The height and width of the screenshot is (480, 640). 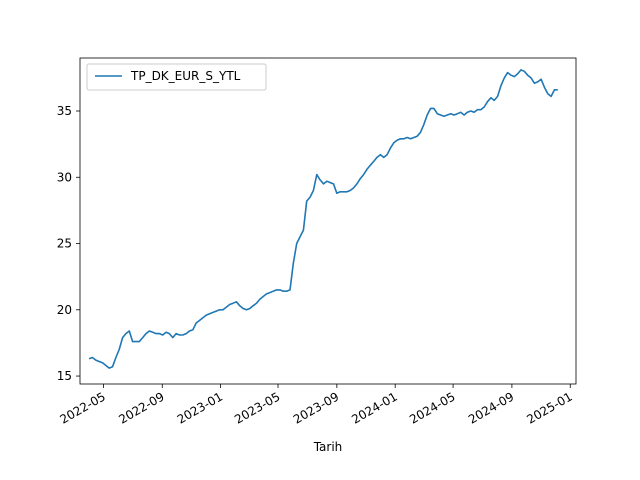 What do you see at coordinates (64, 177) in the screenshot?
I see `y-tick-label: 30` at bounding box center [64, 177].